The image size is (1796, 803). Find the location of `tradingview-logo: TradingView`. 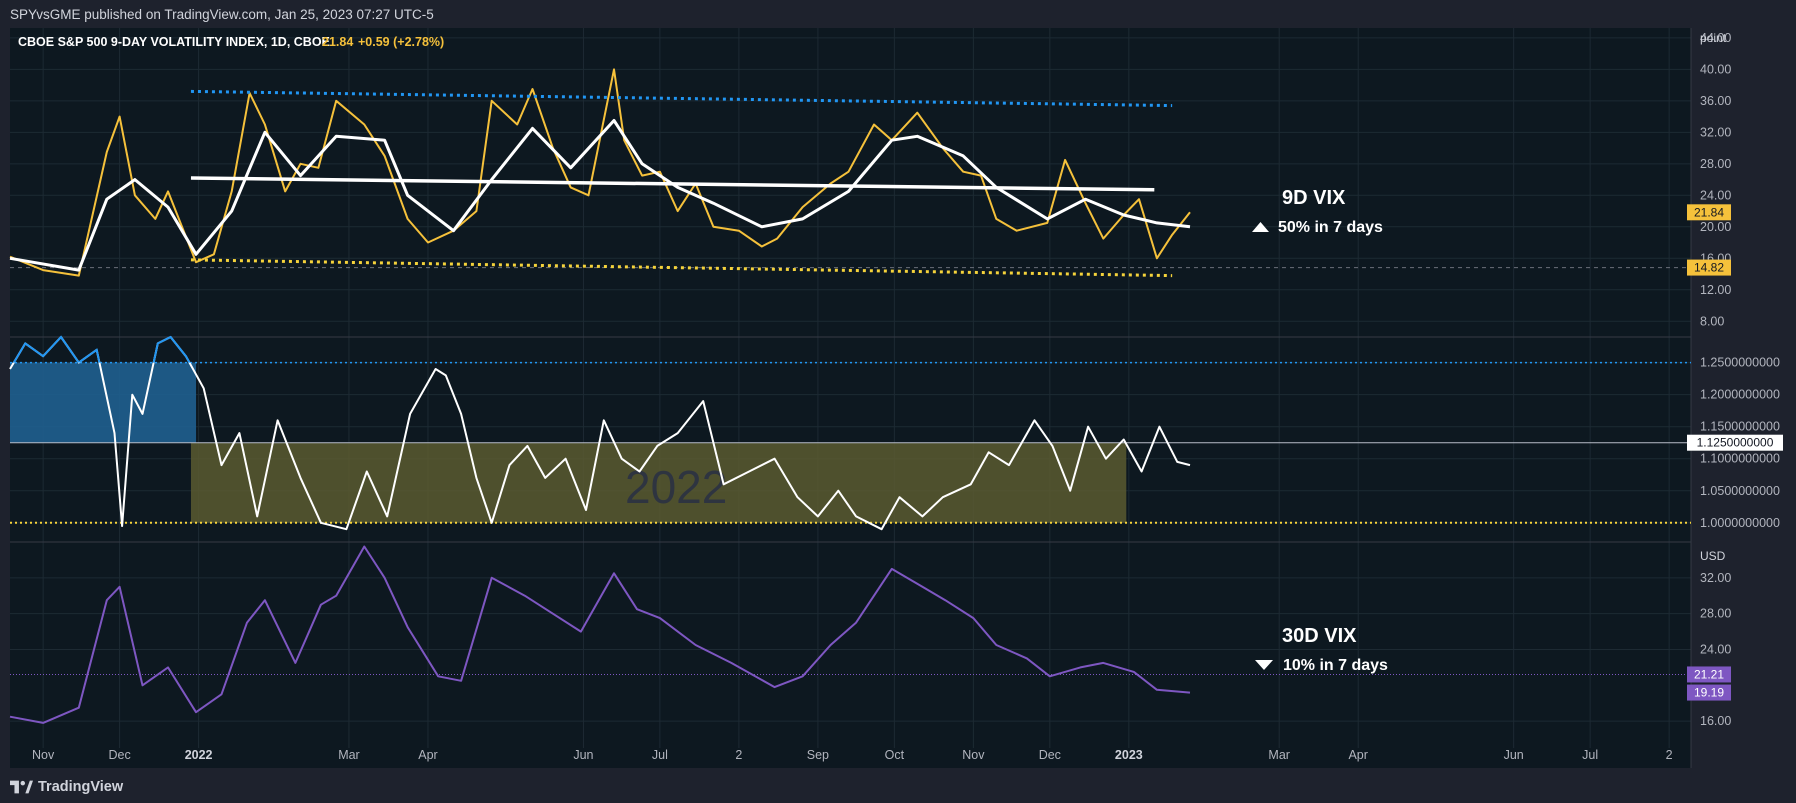

tradingview-logo: TradingView is located at coordinates (66, 787).